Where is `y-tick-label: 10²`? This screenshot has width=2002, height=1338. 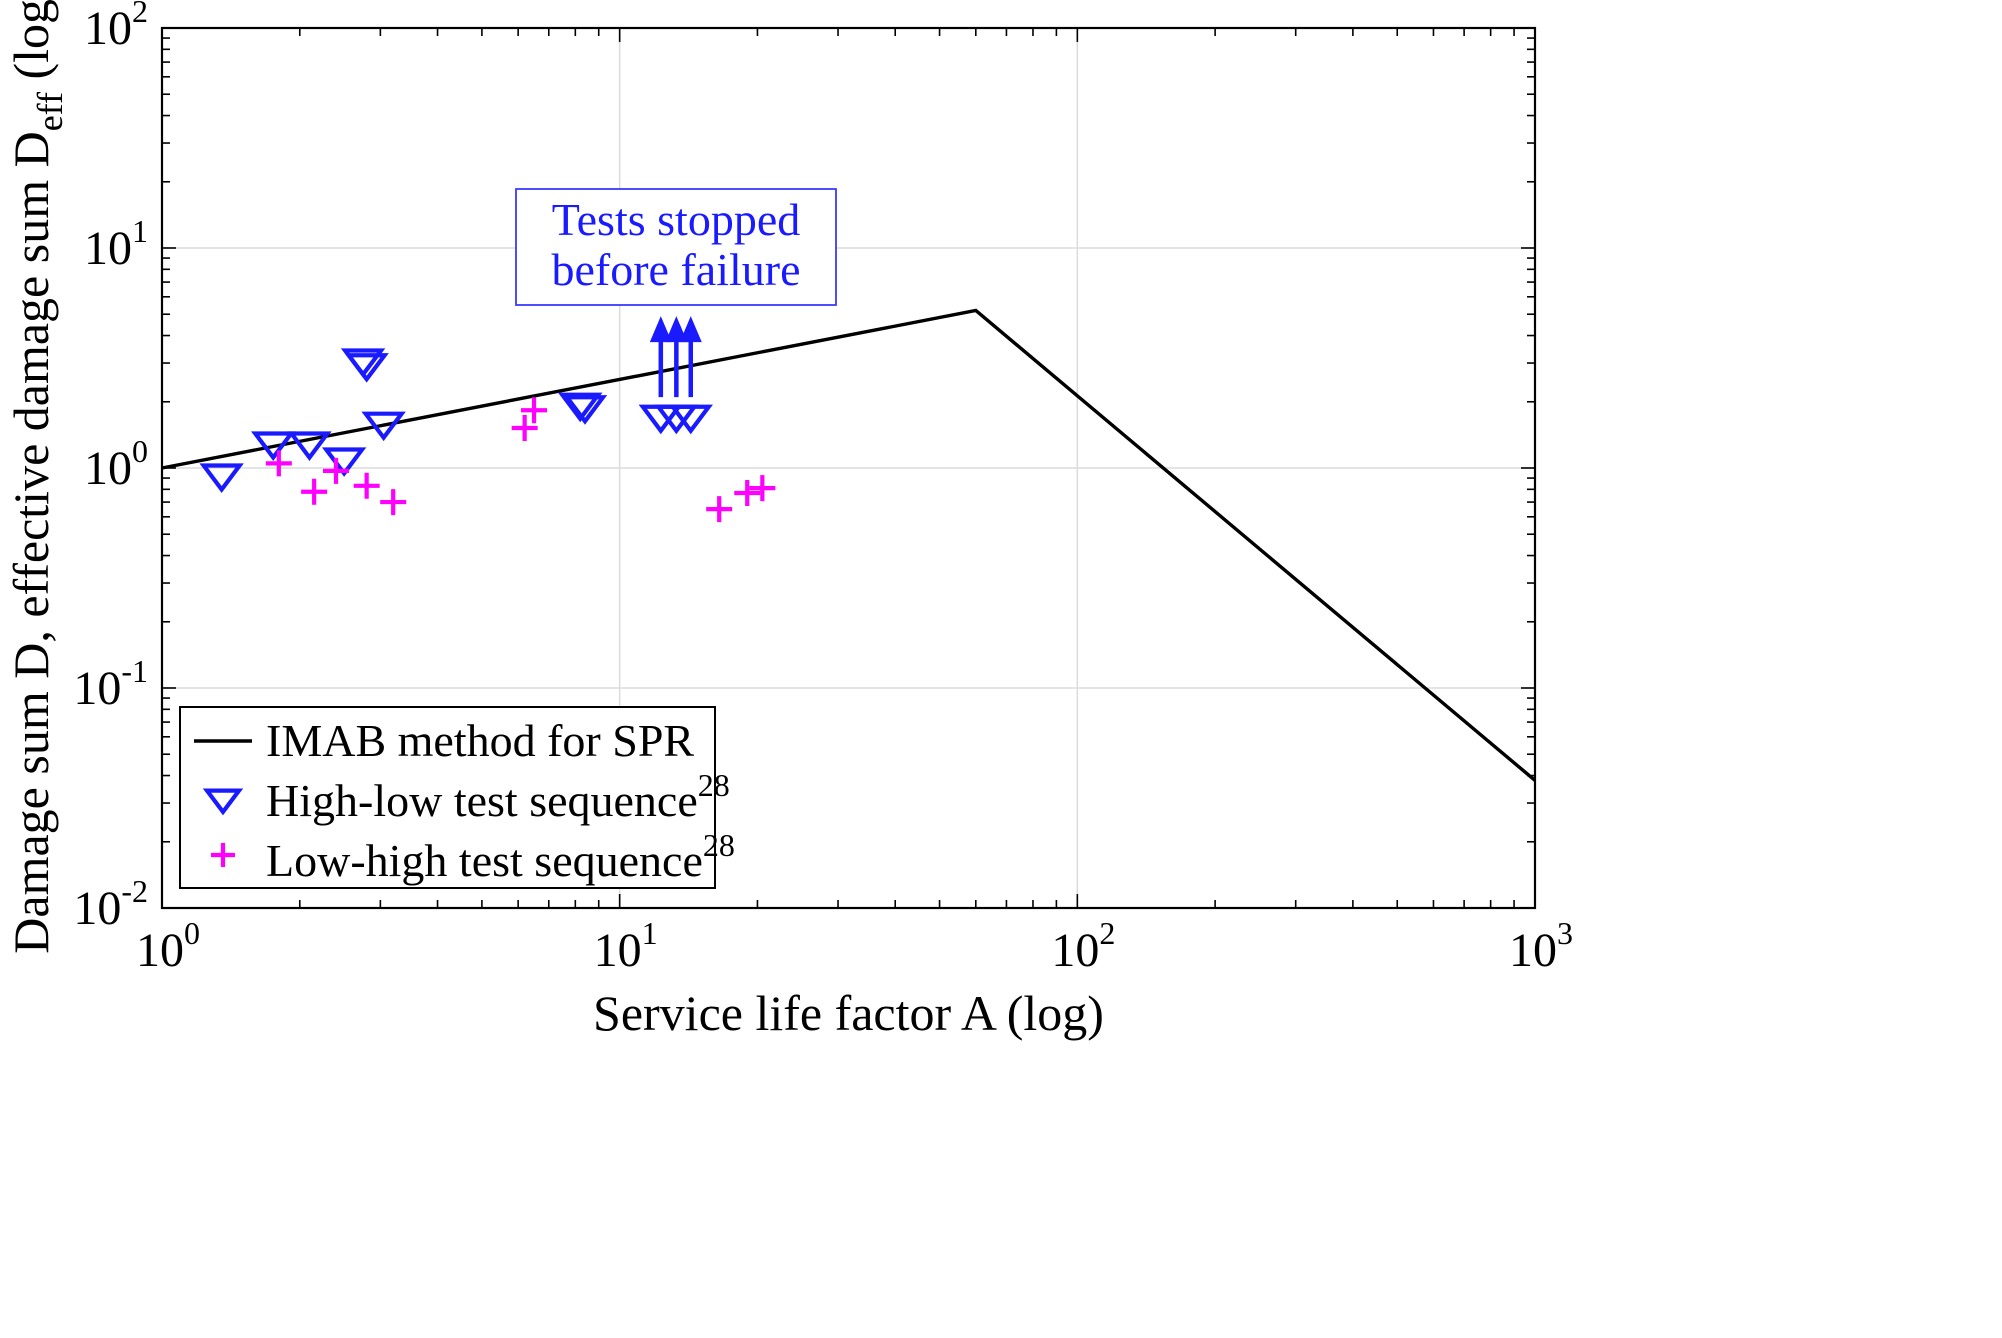
y-tick-label: 10² is located at coordinates (116, 27).